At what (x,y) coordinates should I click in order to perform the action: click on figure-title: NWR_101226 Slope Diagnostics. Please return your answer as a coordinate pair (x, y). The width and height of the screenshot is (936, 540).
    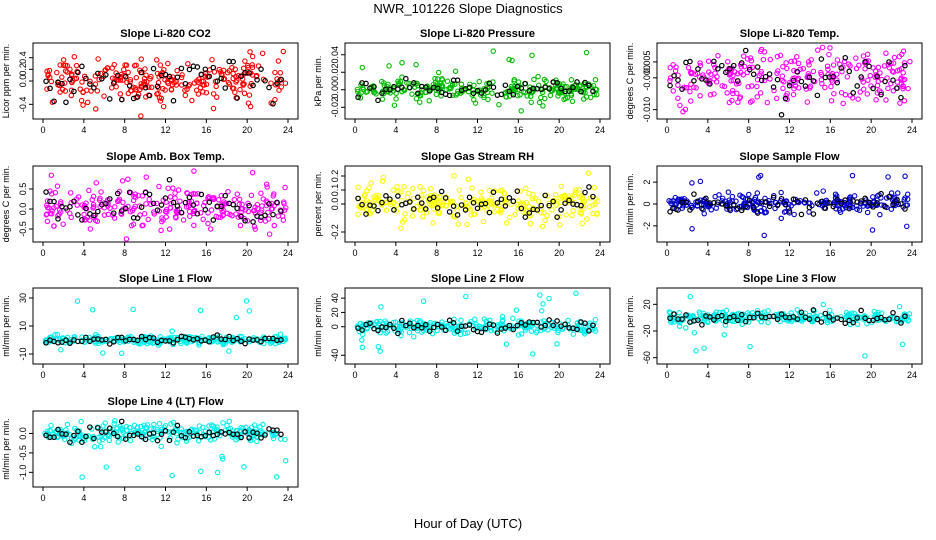
    Looking at the image, I should click on (468, 8).